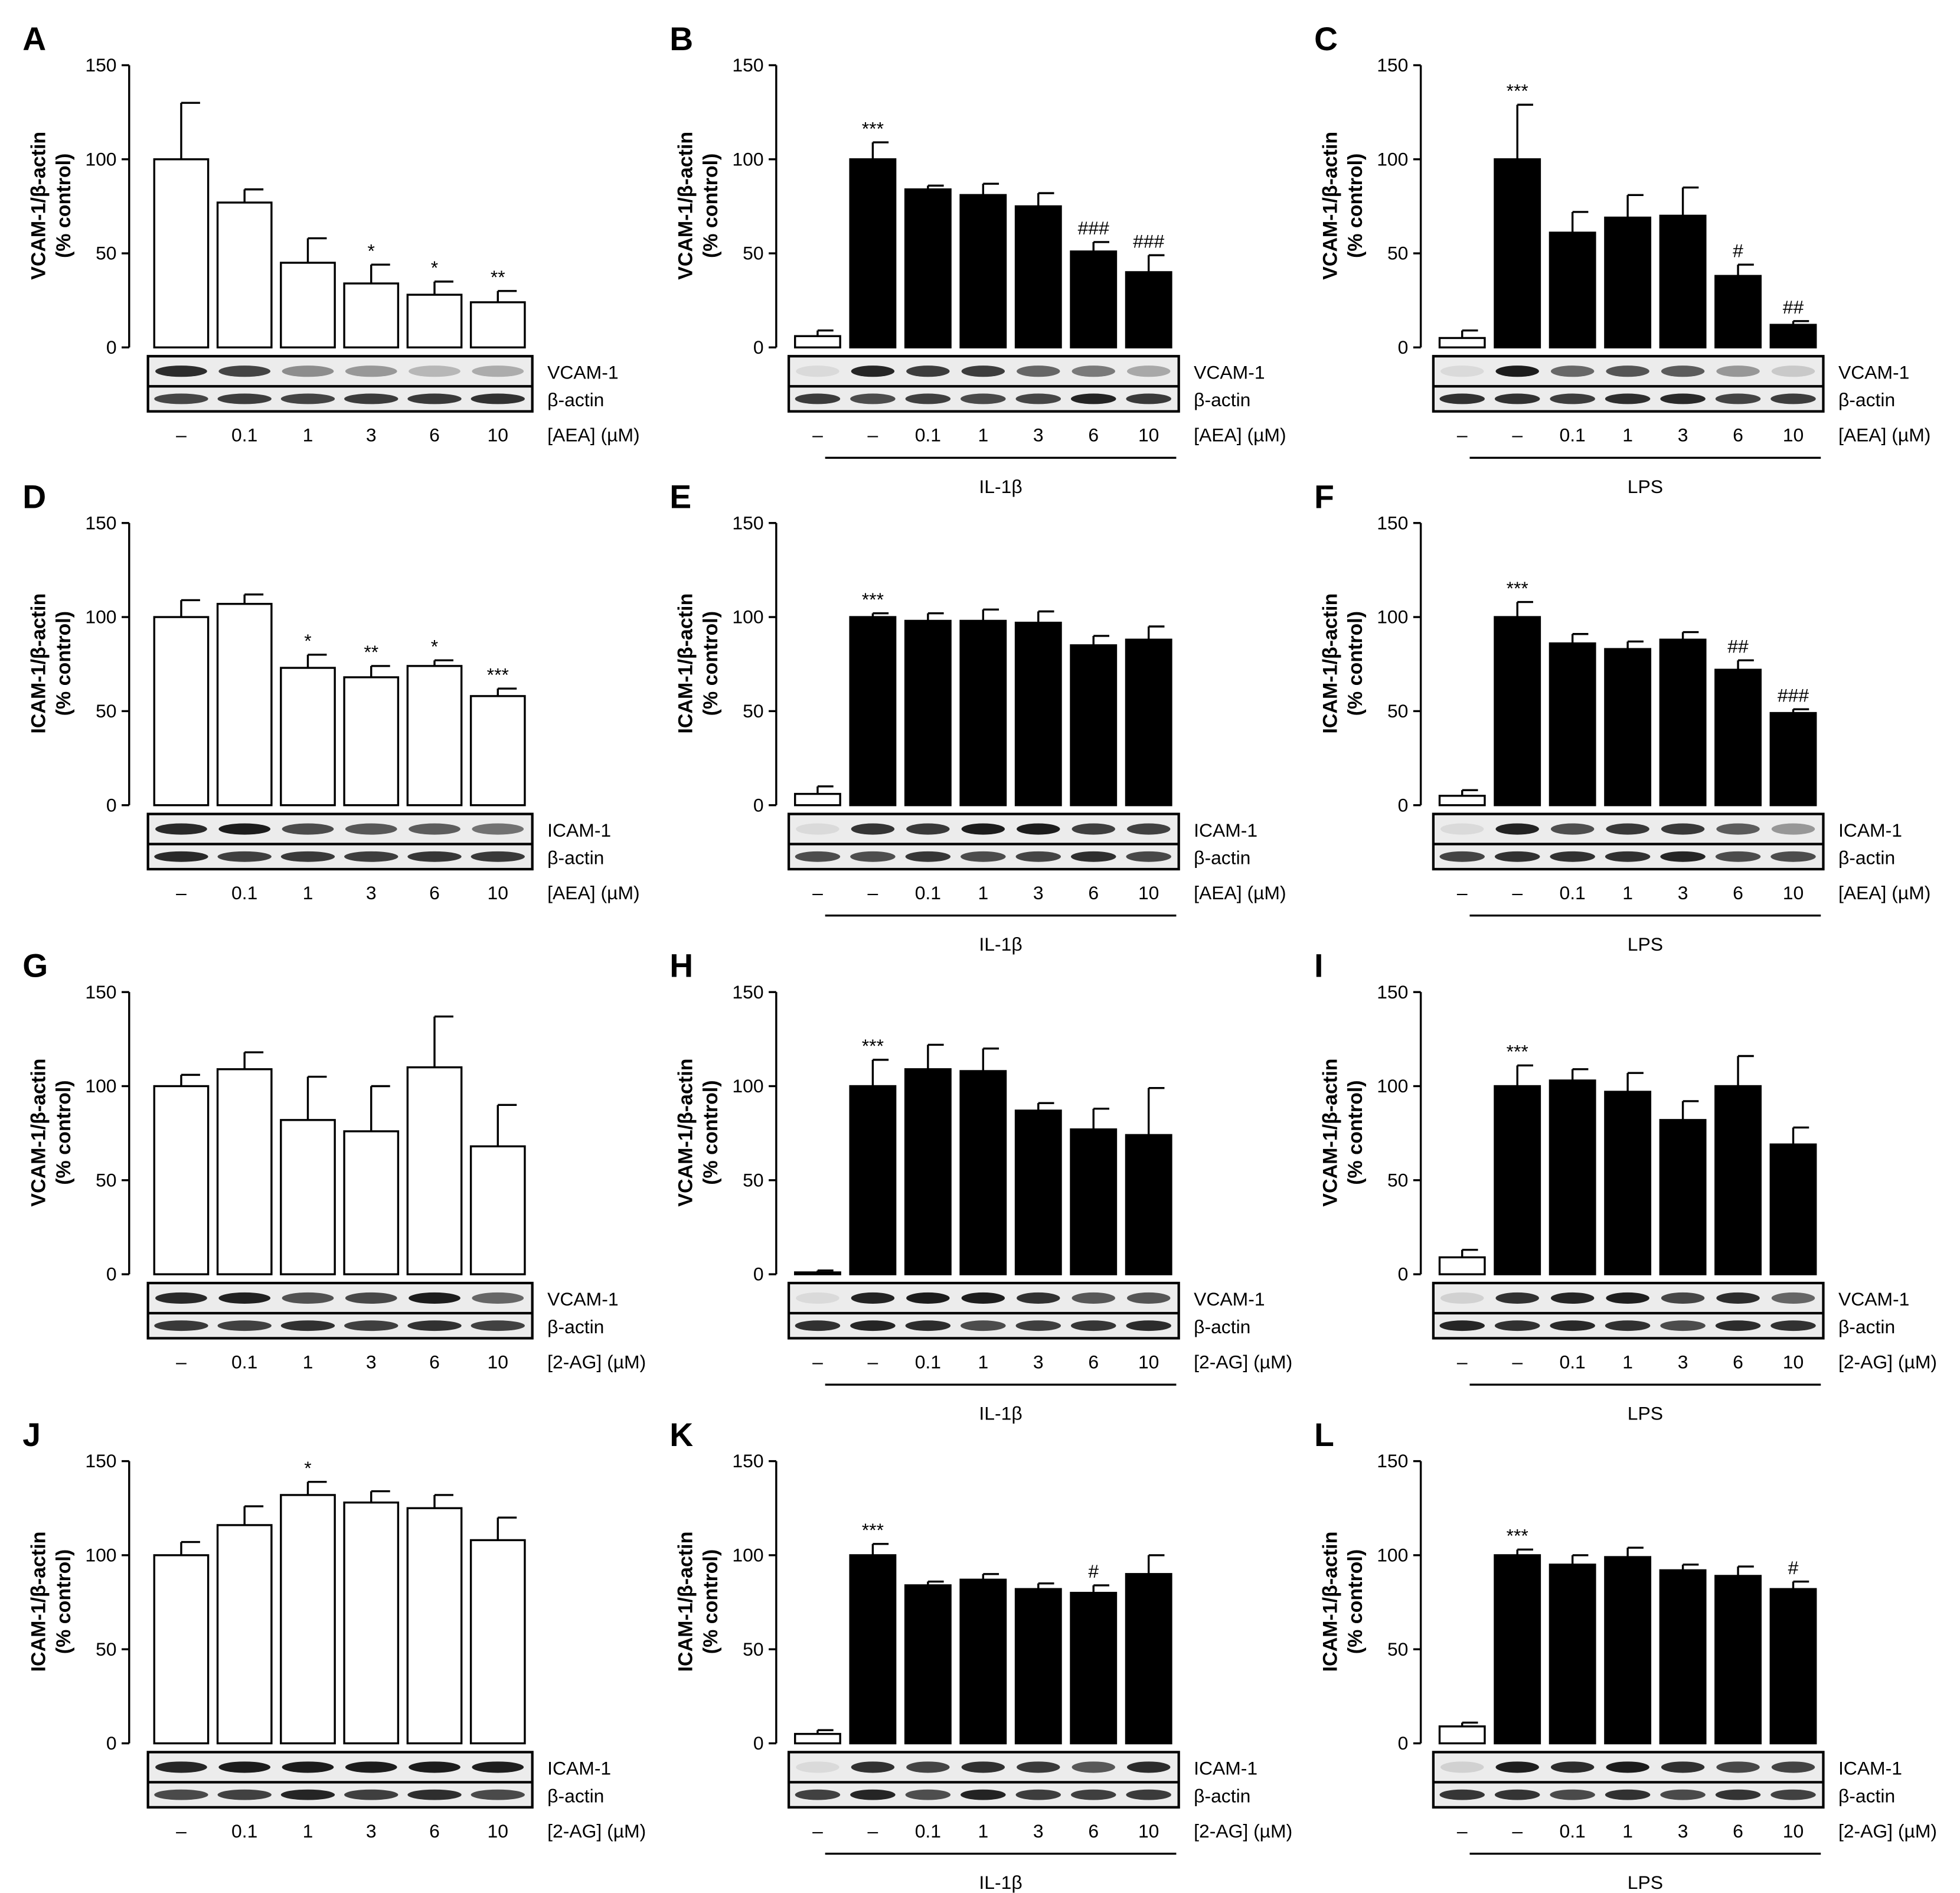 The image size is (1960, 1893). I want to click on panel-letter: G, so click(35, 966).